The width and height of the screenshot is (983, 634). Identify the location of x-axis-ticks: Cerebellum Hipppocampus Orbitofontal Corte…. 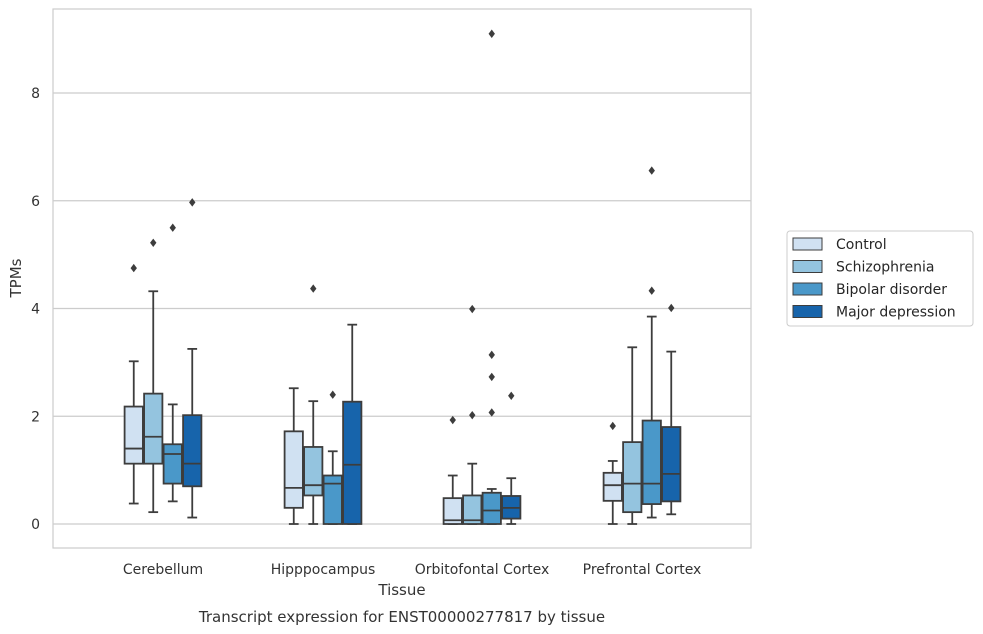
(412, 570).